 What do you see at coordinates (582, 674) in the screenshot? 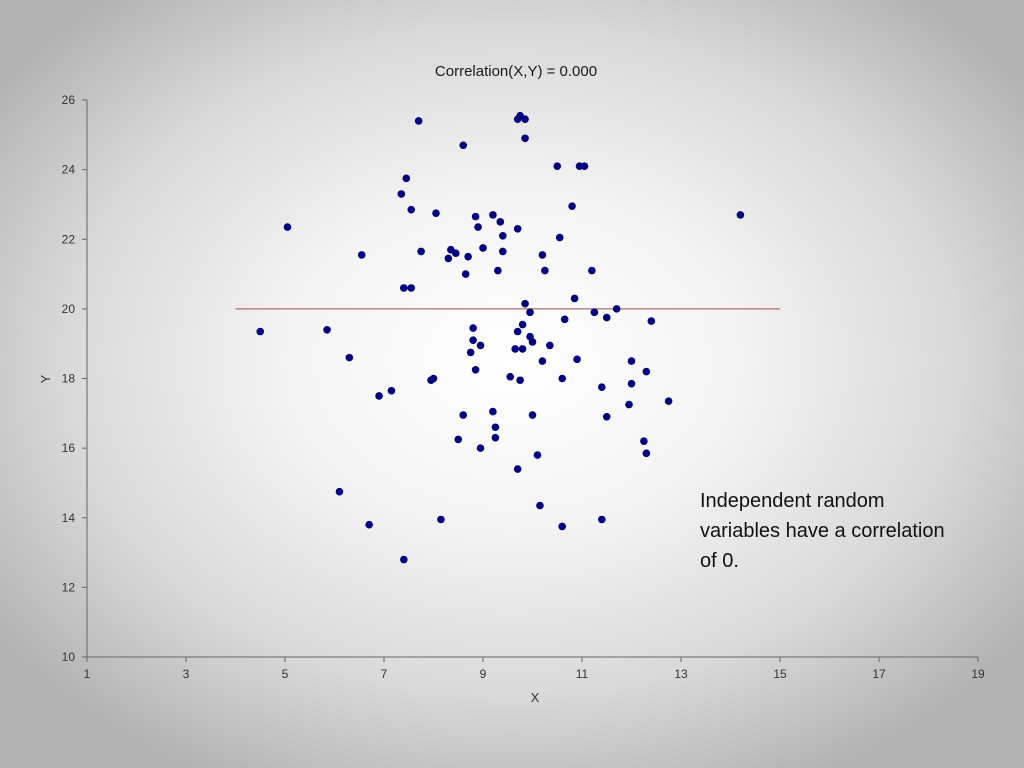
I see `x-tick-label: 11` at bounding box center [582, 674].